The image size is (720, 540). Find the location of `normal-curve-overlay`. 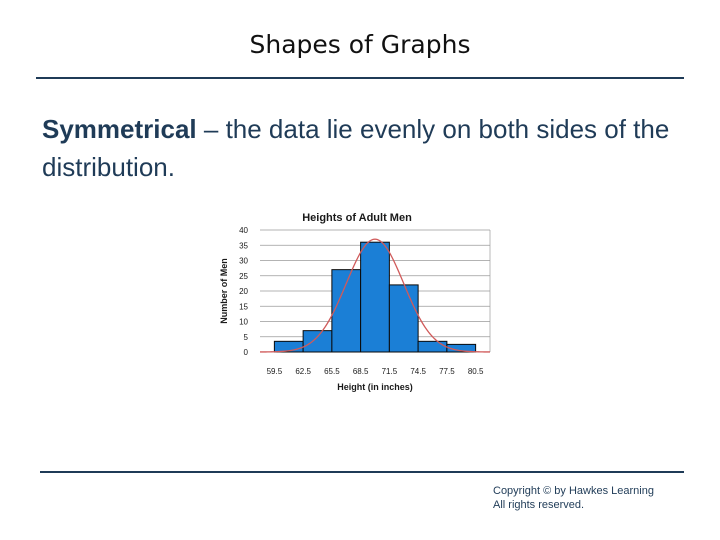

normal-curve-overlay is located at coordinates (375, 295).